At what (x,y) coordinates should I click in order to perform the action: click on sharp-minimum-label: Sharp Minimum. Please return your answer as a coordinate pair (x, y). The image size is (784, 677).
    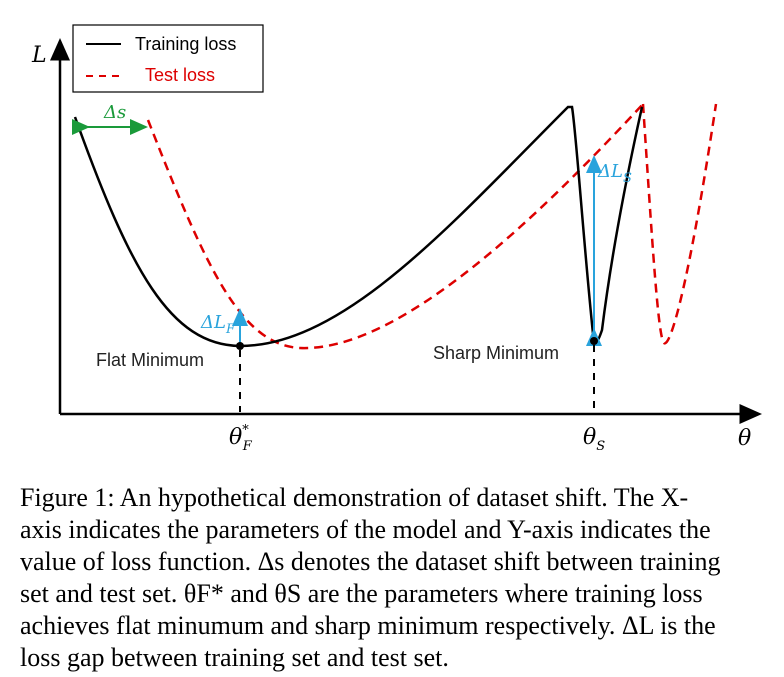
    Looking at the image, I should click on (496, 353).